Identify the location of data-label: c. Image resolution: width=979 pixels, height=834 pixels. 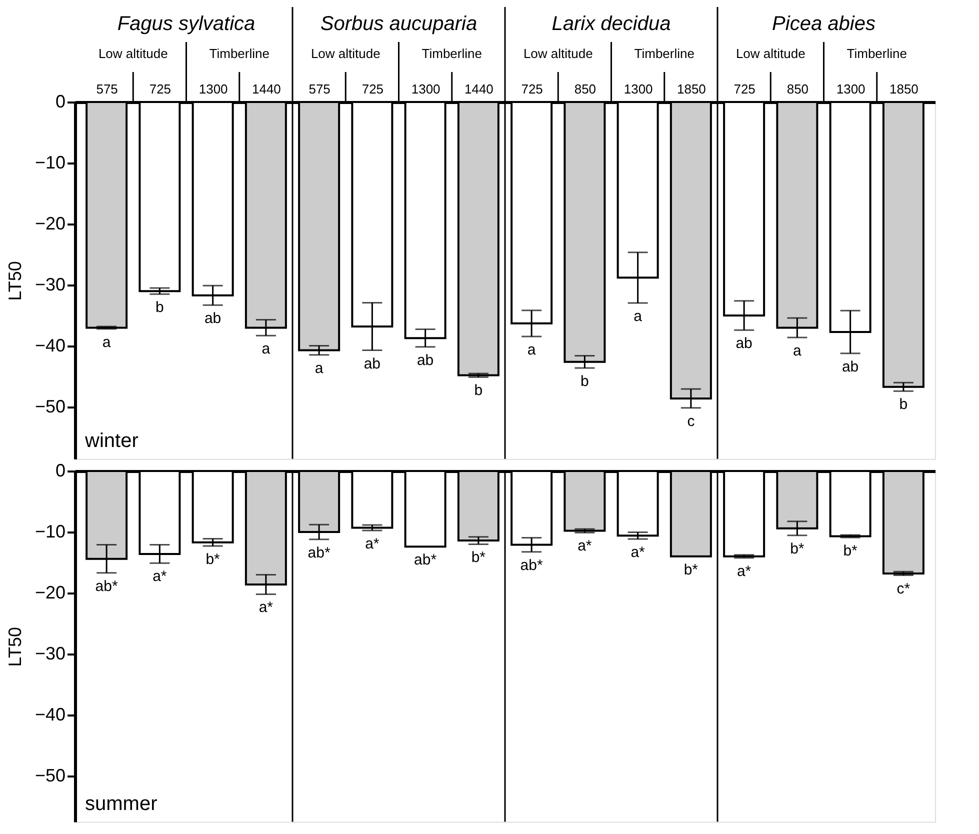
(691, 421).